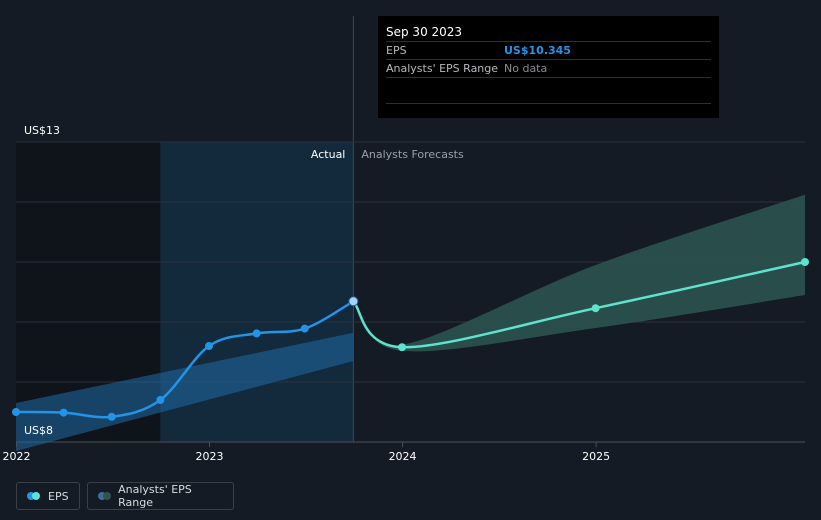 The image size is (821, 520). I want to click on tooltip-eps-label: EPS, so click(396, 50).